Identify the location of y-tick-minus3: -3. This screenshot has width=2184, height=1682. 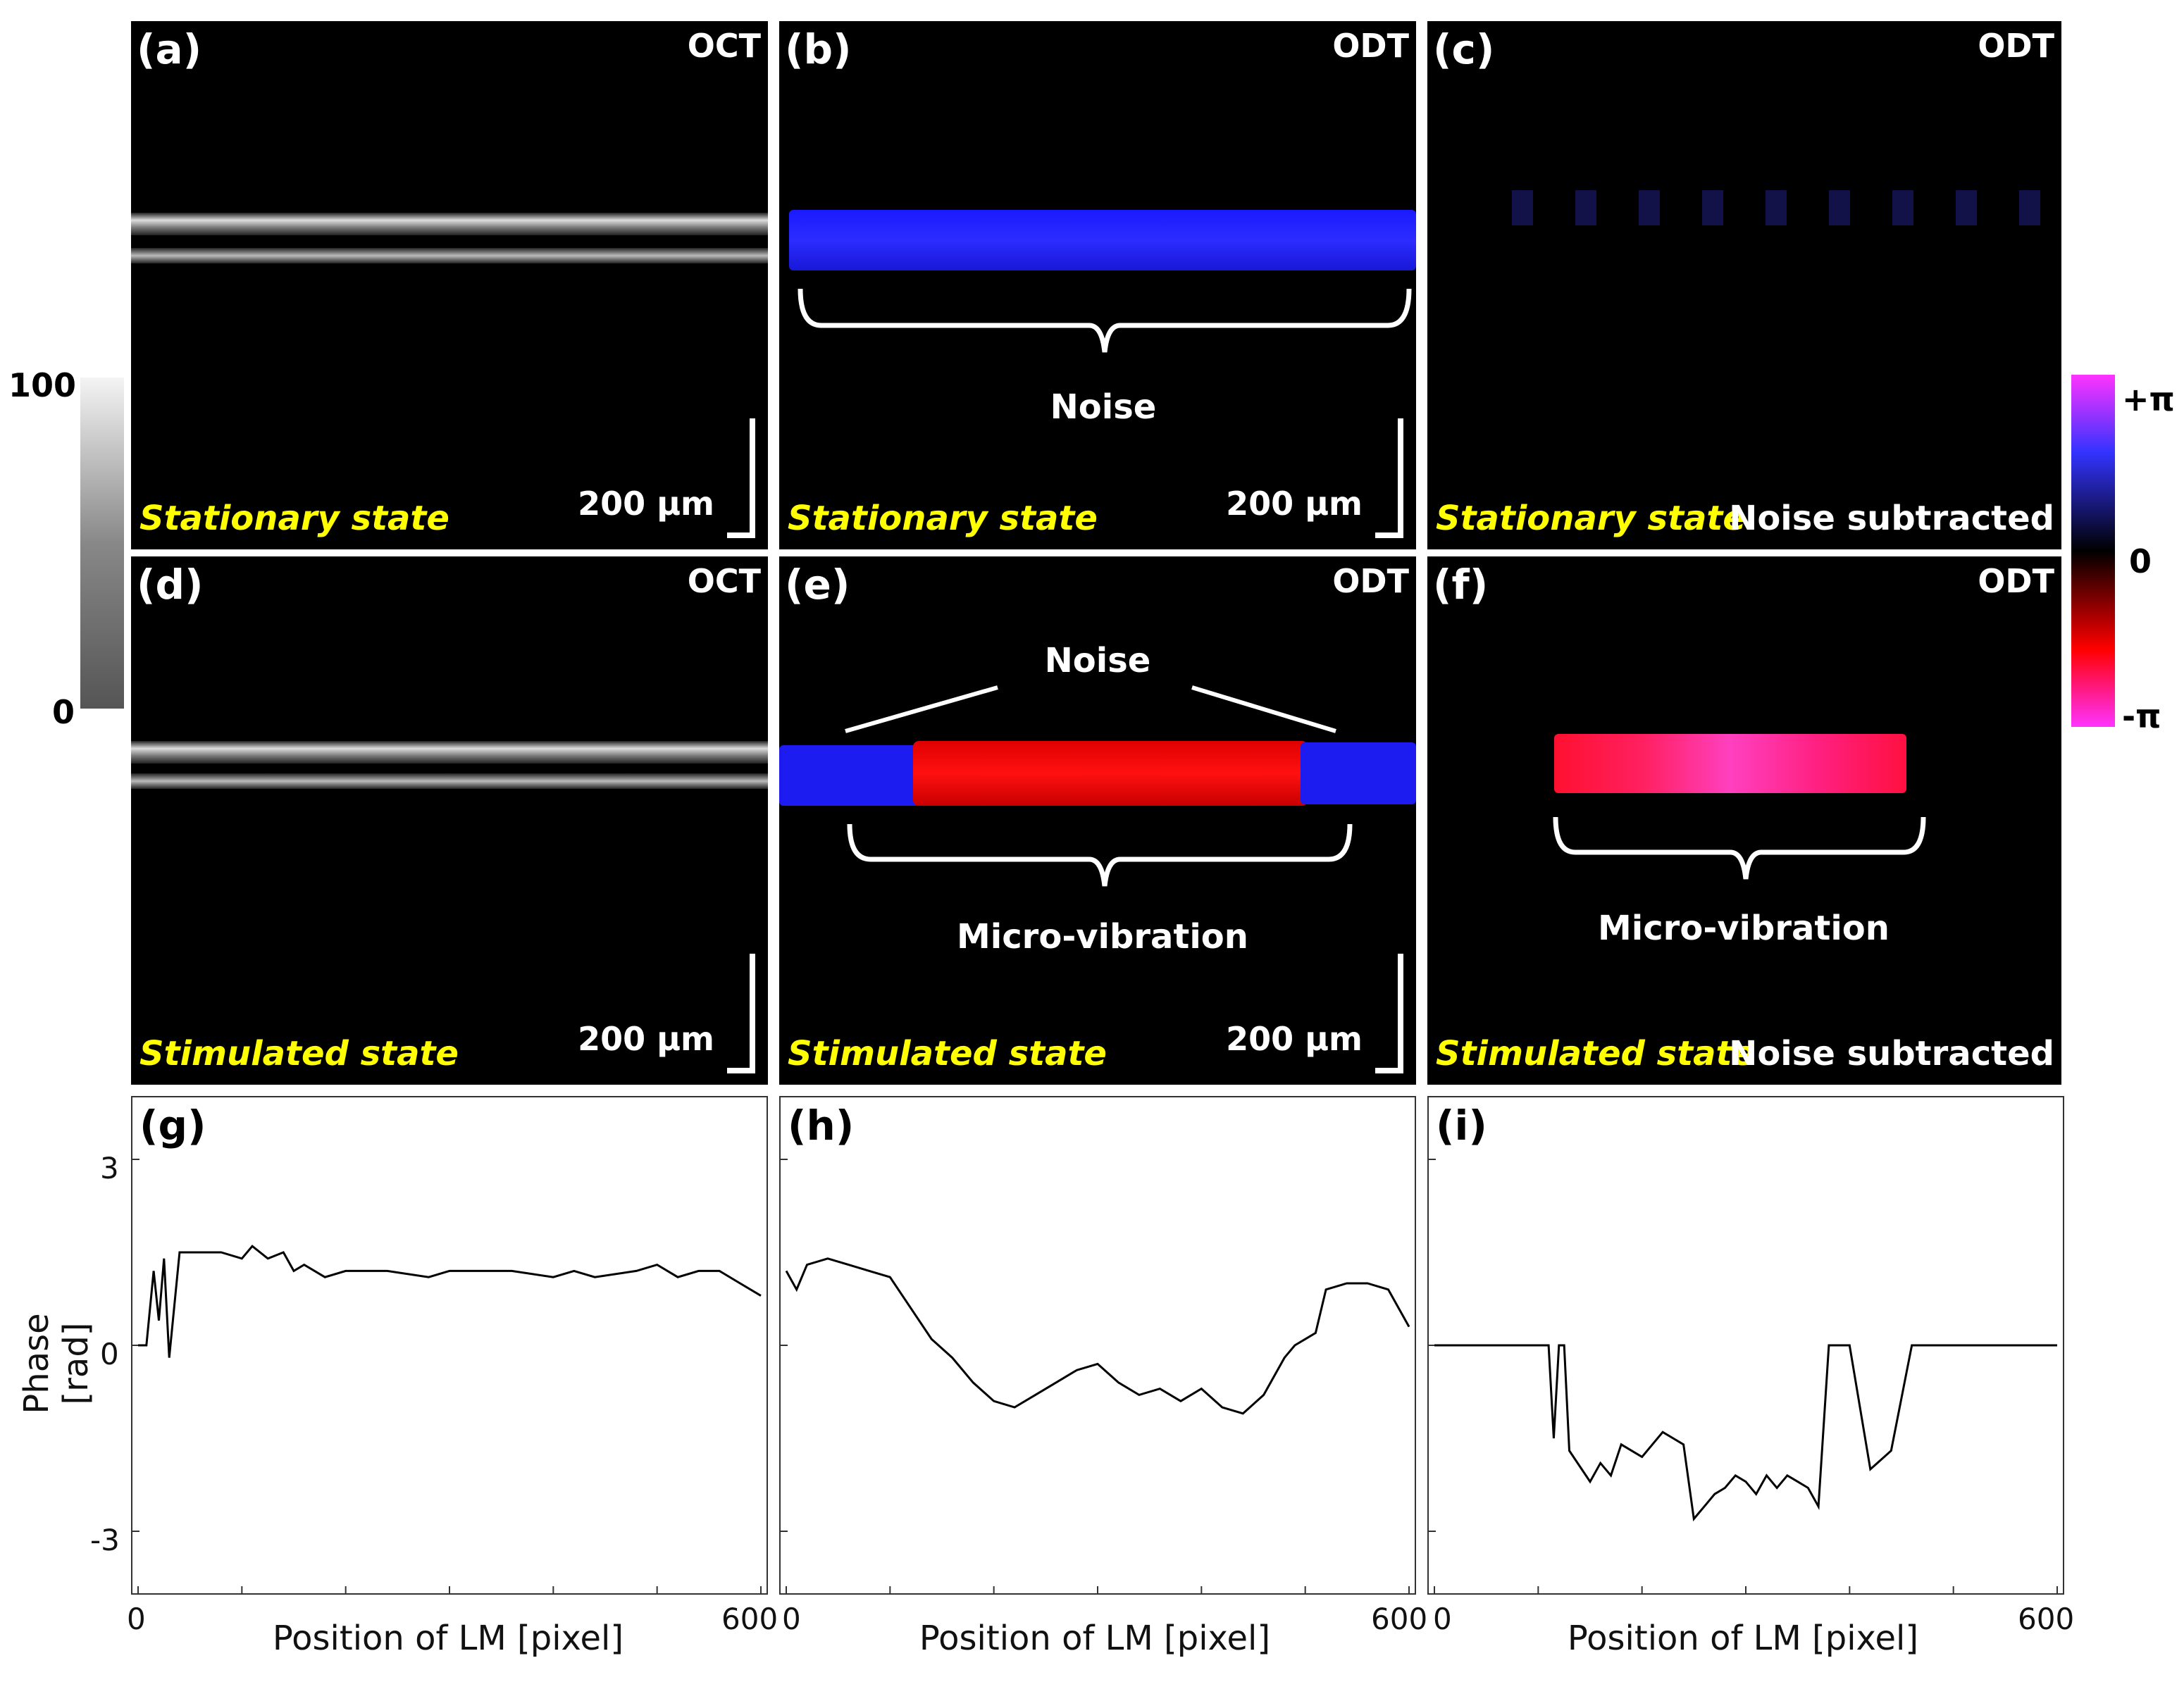
(105, 1540).